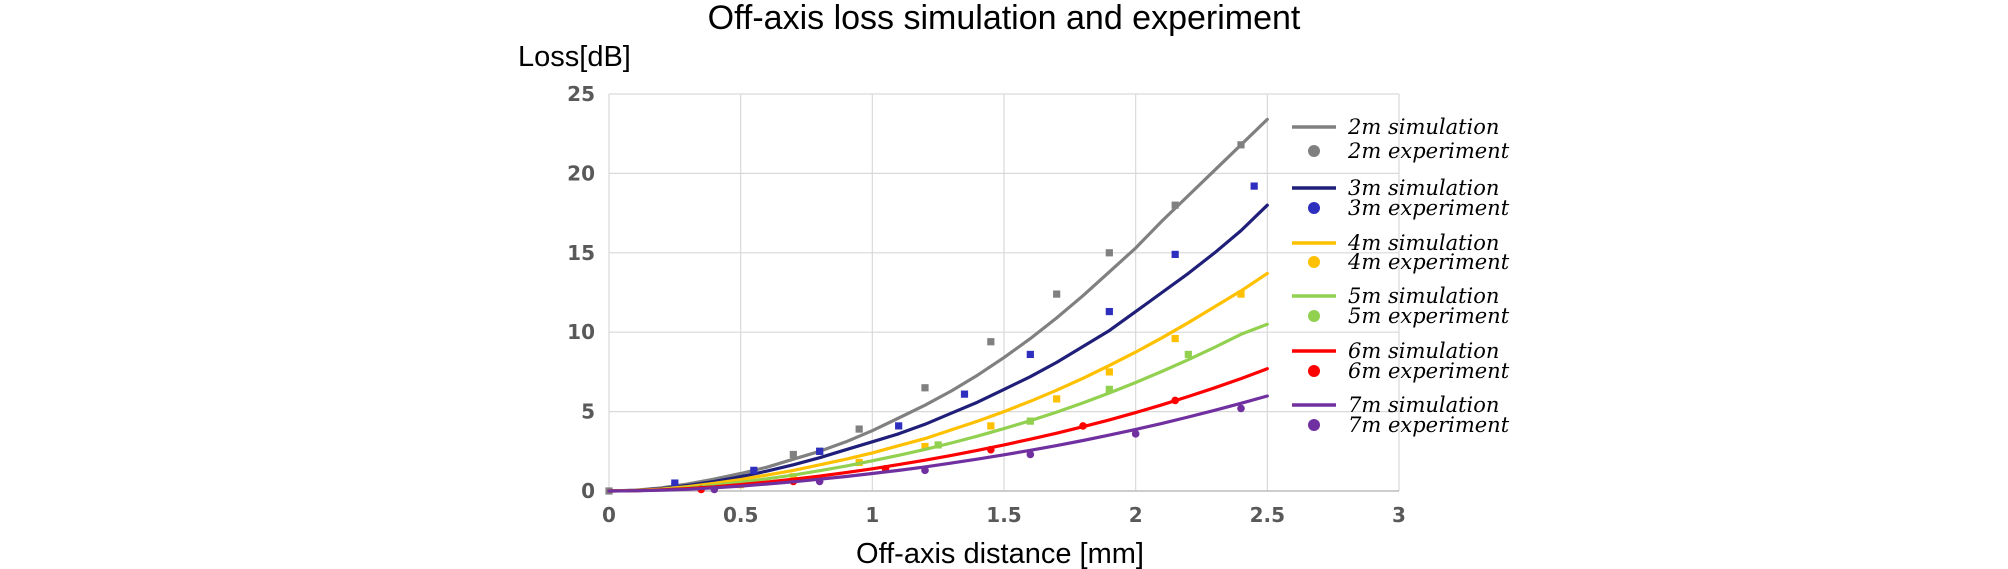 The width and height of the screenshot is (2008, 569). Describe the element at coordinates (1423, 351) in the screenshot. I see `legend-label: 6m simulation` at that location.